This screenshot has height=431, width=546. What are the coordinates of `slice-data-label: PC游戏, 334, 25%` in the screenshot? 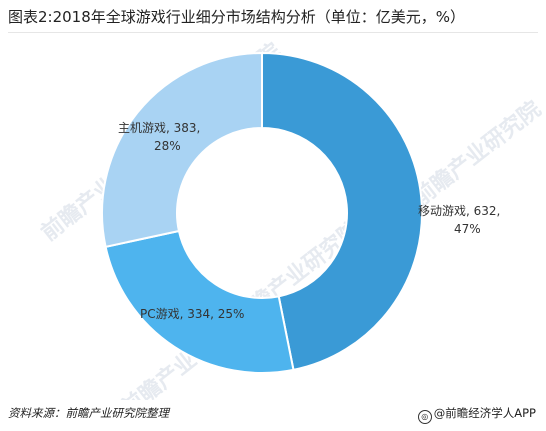 It's located at (192, 314).